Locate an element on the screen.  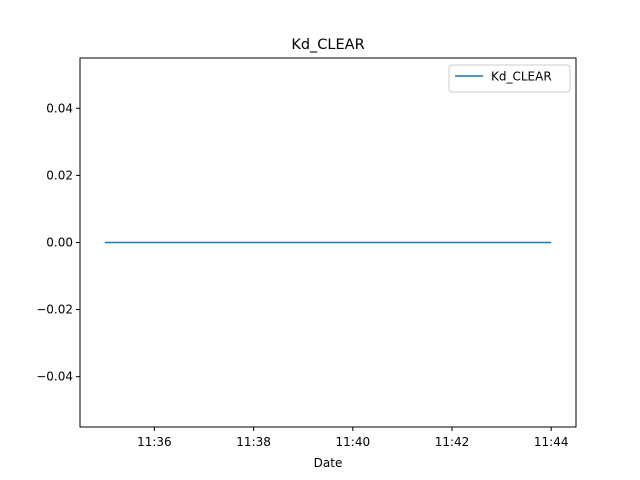
chart-title: Kd_CLEAR is located at coordinates (327, 45).